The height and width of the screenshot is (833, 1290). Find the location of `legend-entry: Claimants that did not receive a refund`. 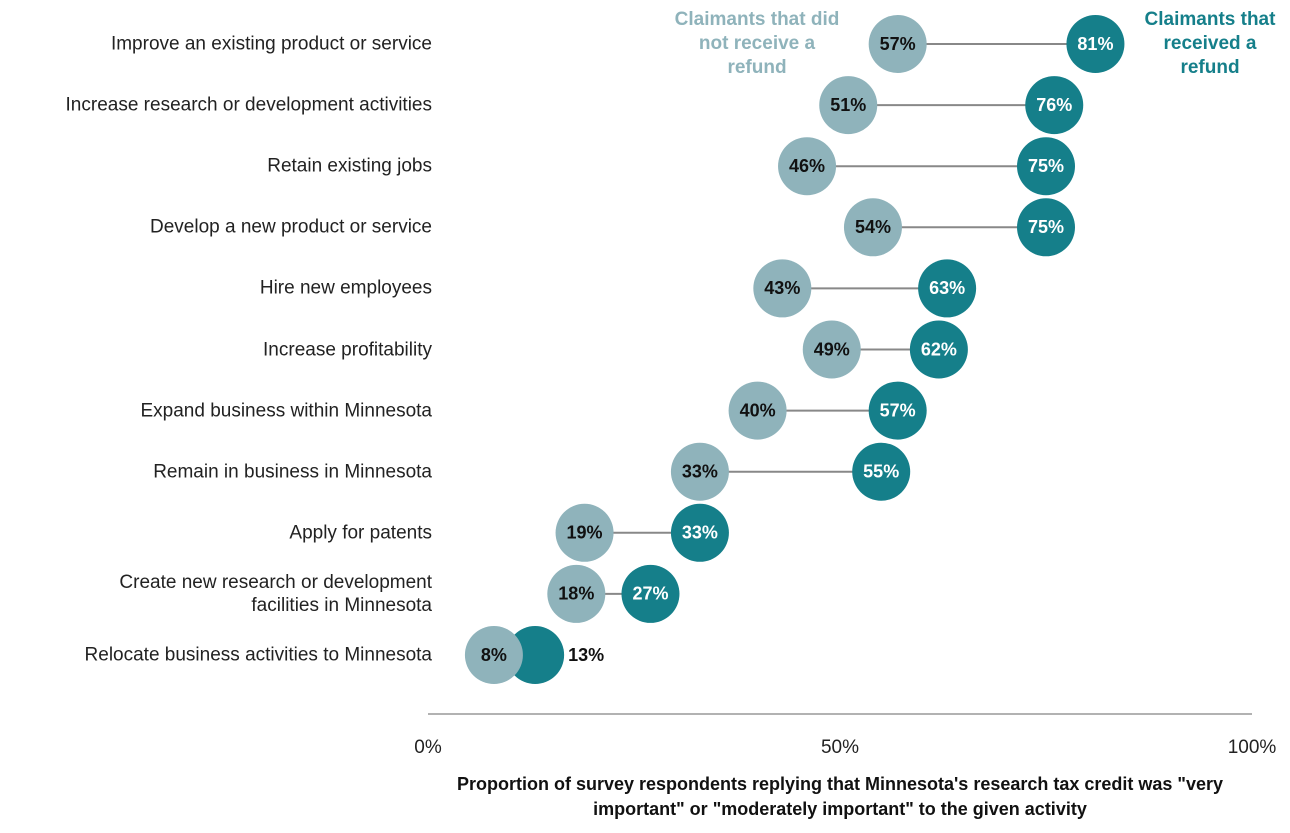

legend-entry: Claimants that did not receive a refund is located at coordinates (757, 43).